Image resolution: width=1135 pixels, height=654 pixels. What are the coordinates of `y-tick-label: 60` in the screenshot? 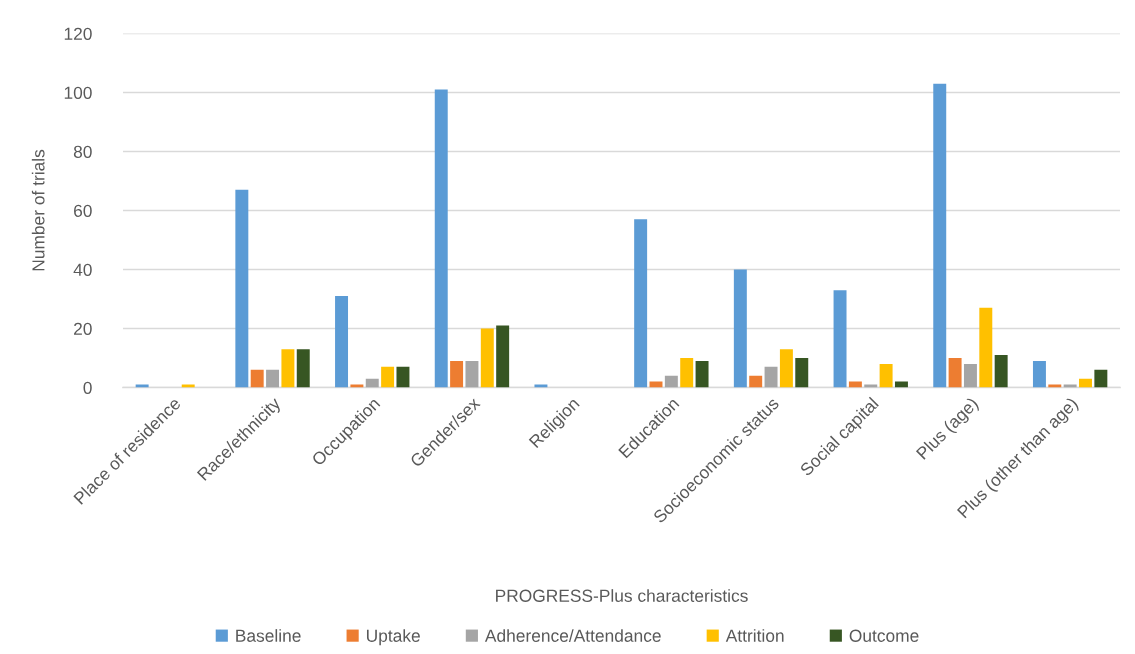 It's located at (83, 210).